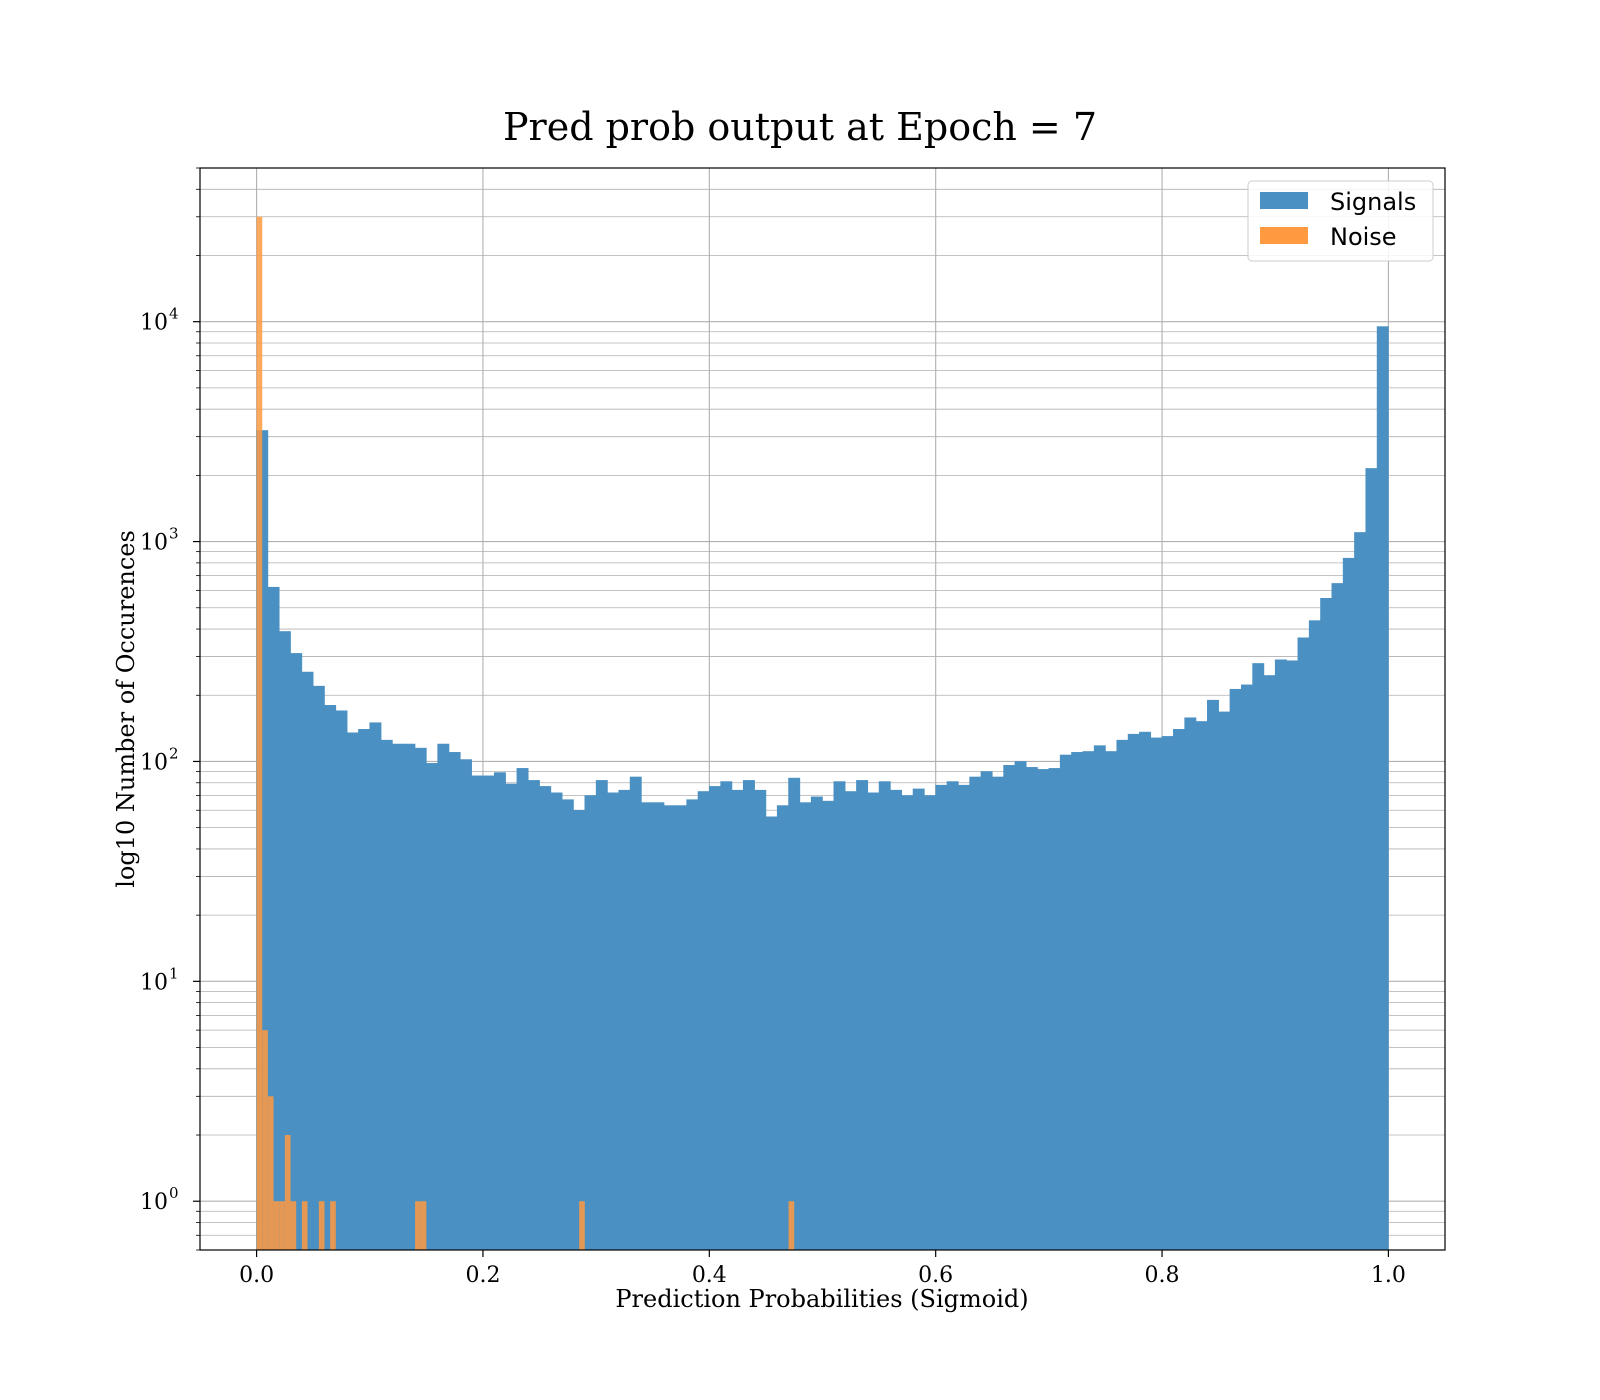  Describe the element at coordinates (256, 1275) in the screenshot. I see `x-tick-label: 0.0` at that location.